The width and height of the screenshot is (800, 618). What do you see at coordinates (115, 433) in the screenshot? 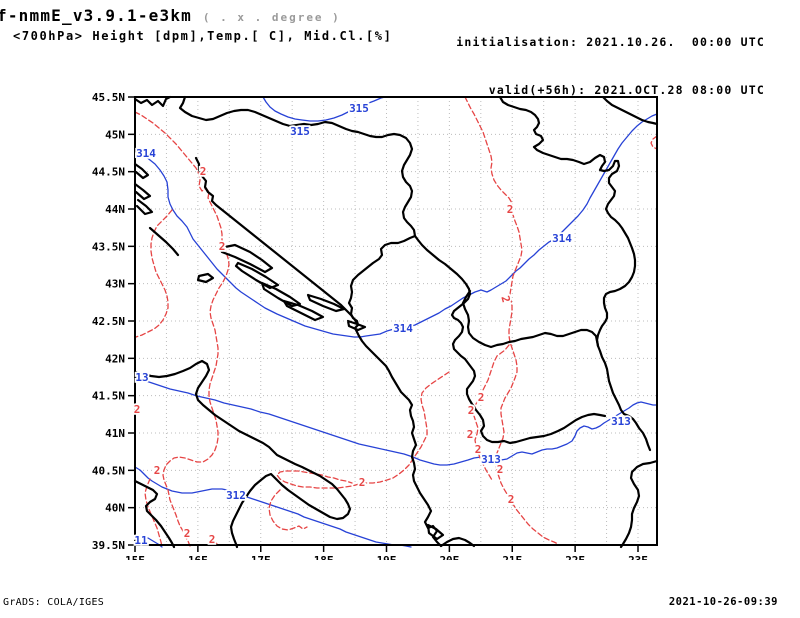
I see `y-axis-tick-label: 41N` at bounding box center [115, 433].